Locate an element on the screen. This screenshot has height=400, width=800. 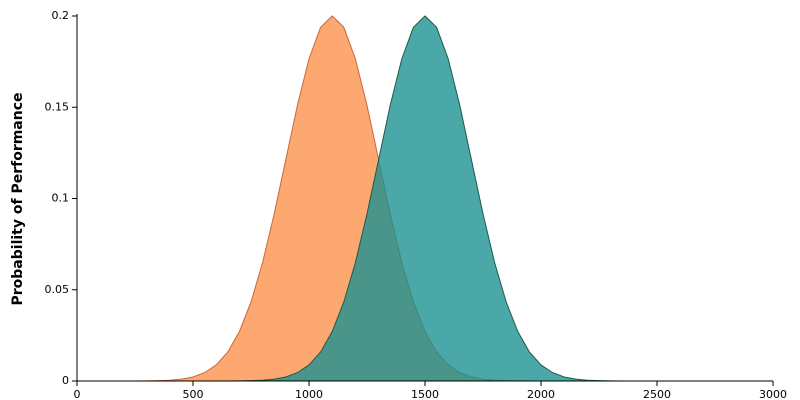
y-tick-label: 0 is located at coordinates (65, 380).